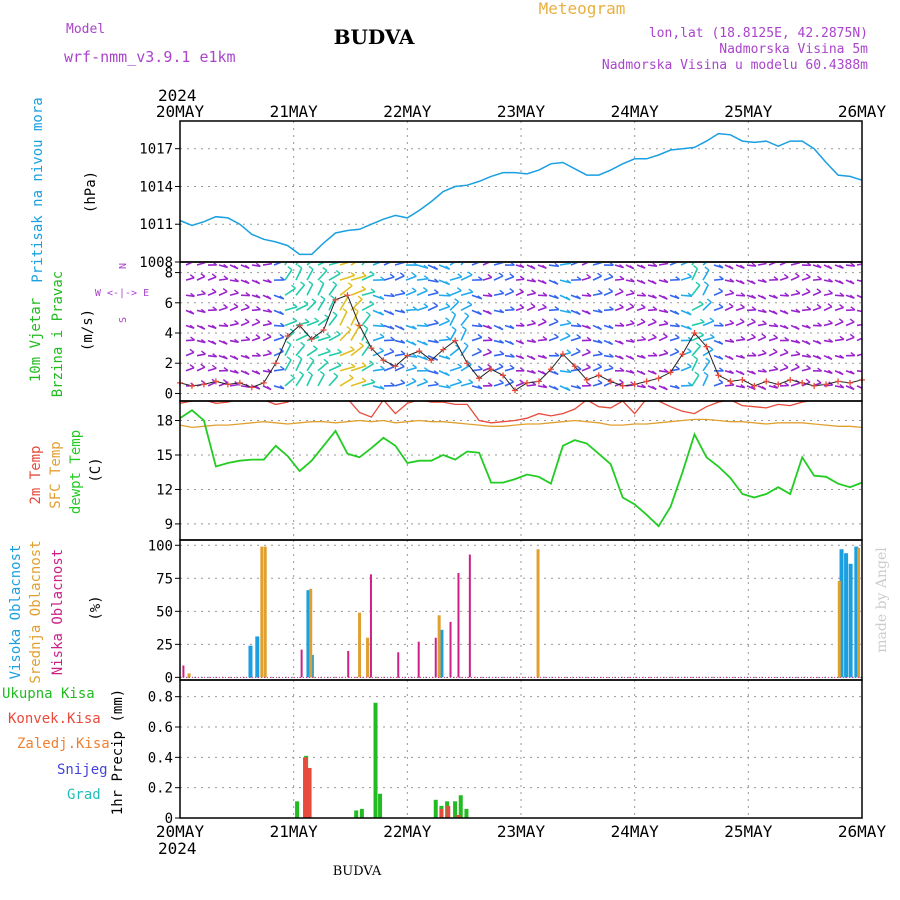 This screenshot has width=900, height=900. What do you see at coordinates (156, 187) in the screenshot?
I see `y-tick-label: 1014` at bounding box center [156, 187].